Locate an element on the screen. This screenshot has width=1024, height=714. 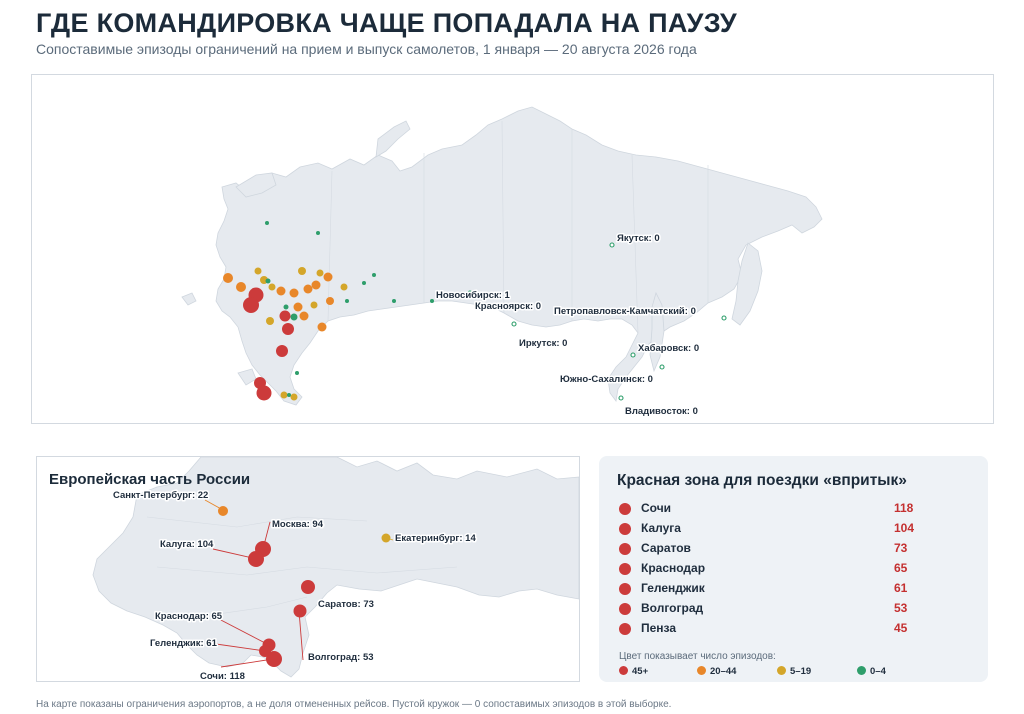
svg-text: Южно-Сахалинск: 0 is located at coordinates (606, 379).